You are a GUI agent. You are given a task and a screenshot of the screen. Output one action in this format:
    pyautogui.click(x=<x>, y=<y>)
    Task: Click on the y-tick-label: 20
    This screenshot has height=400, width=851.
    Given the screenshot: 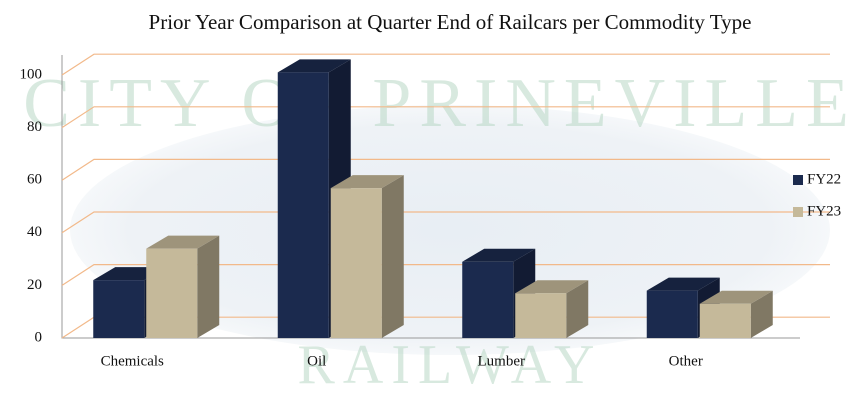 What is the action you would take?
    pyautogui.click(x=34, y=285)
    